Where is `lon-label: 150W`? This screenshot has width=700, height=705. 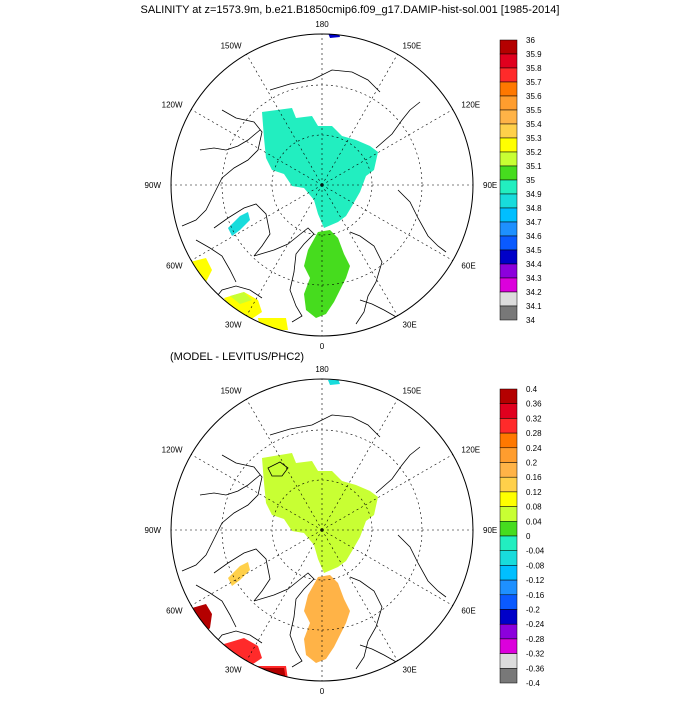
lon-label: 150W is located at coordinates (231, 391).